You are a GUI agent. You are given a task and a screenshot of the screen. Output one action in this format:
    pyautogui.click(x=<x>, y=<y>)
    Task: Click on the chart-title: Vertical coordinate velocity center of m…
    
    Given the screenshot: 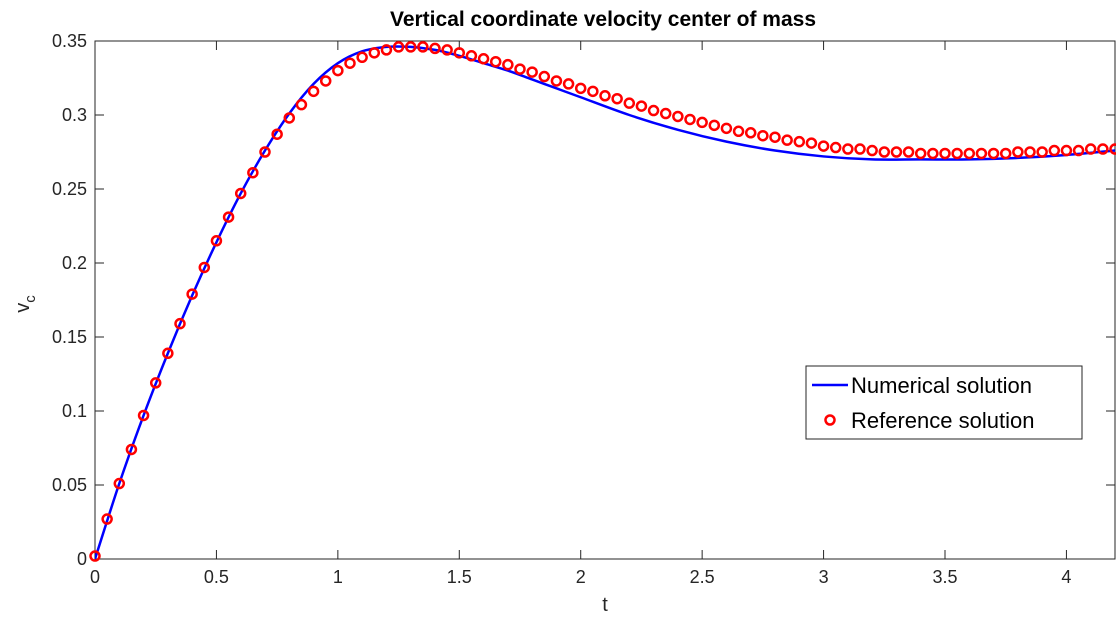 What is the action you would take?
    pyautogui.click(x=603, y=19)
    